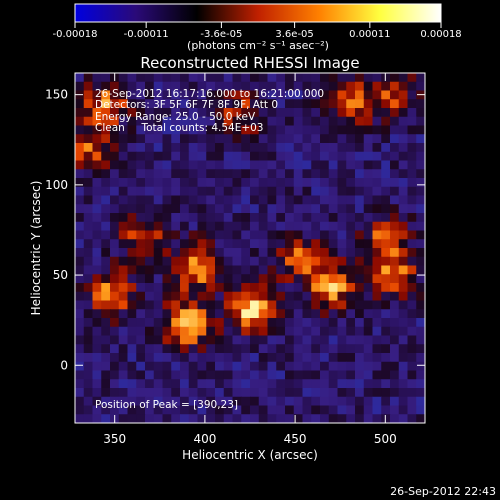  I want to click on colorbar-tick-label: -0.00011, so click(146, 34).